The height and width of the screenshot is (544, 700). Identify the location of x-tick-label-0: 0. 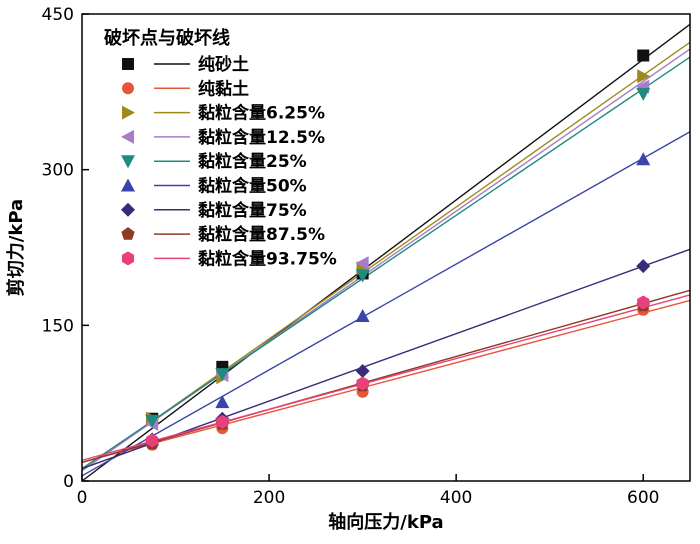
(82, 498).